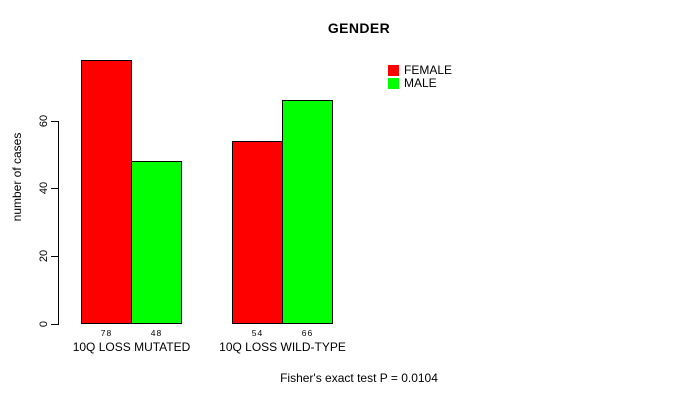 The height and width of the screenshot is (400, 690). I want to click on bar-value-label: 48, so click(156, 333).